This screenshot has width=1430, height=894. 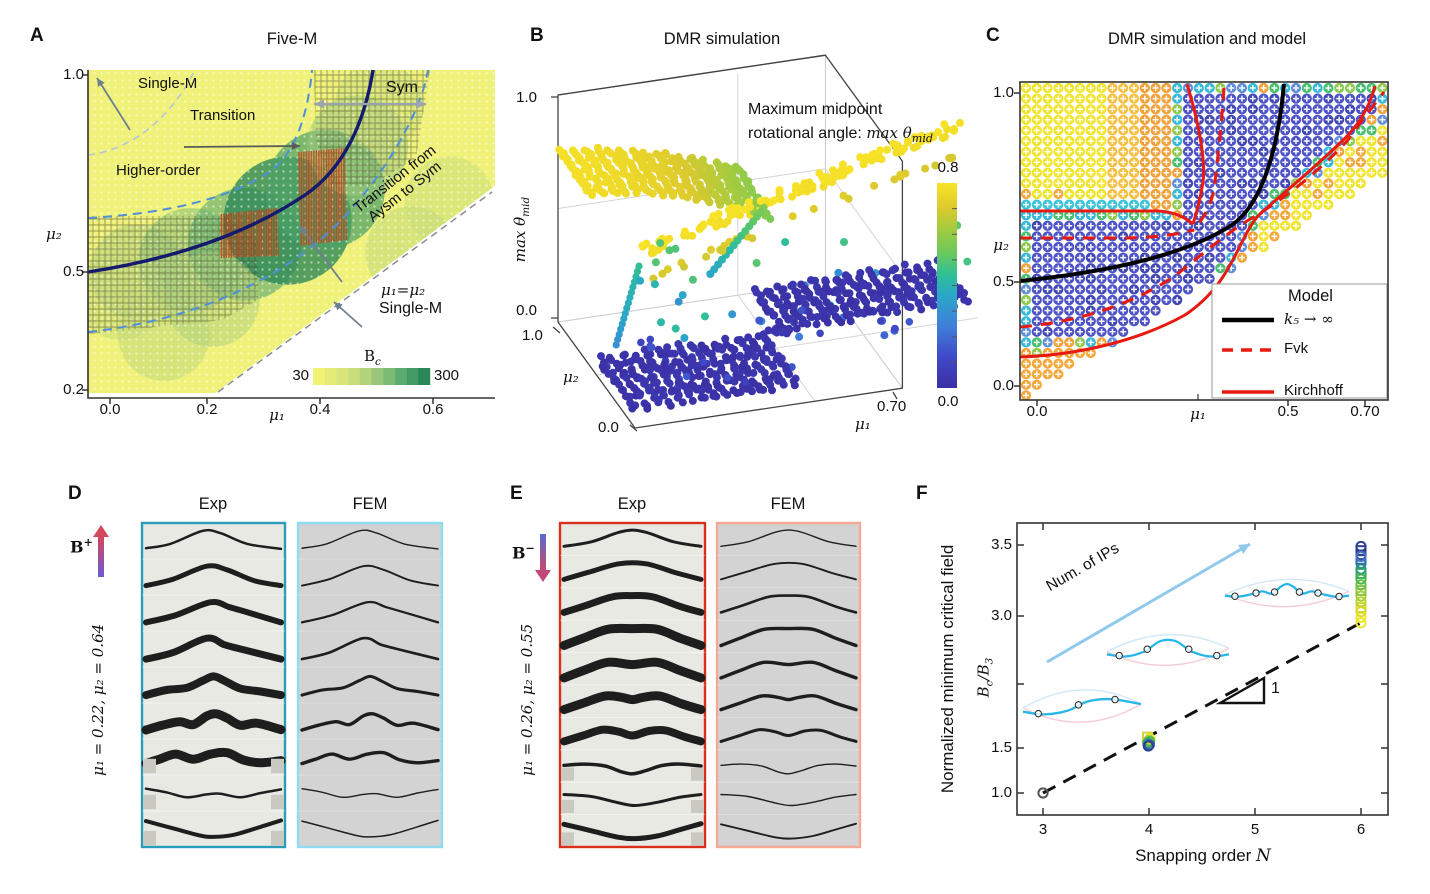 What do you see at coordinates (370, 104) in the screenshot?
I see `sym-double-arrow` at bounding box center [370, 104].